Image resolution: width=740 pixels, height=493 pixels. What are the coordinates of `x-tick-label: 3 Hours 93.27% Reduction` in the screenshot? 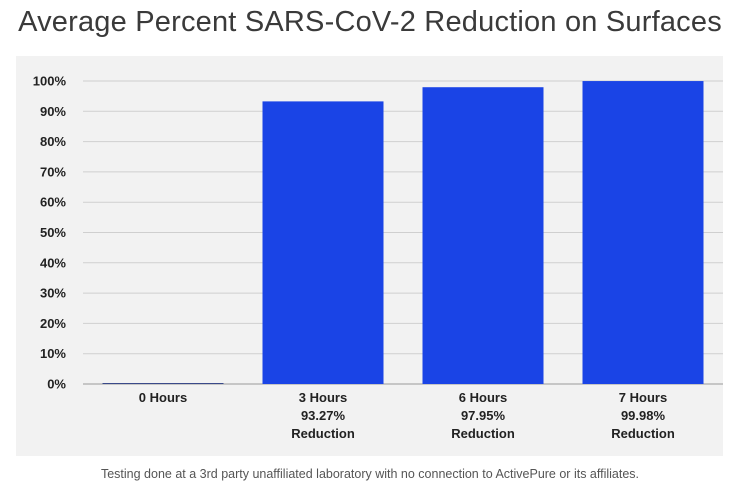 It's located at (323, 415).